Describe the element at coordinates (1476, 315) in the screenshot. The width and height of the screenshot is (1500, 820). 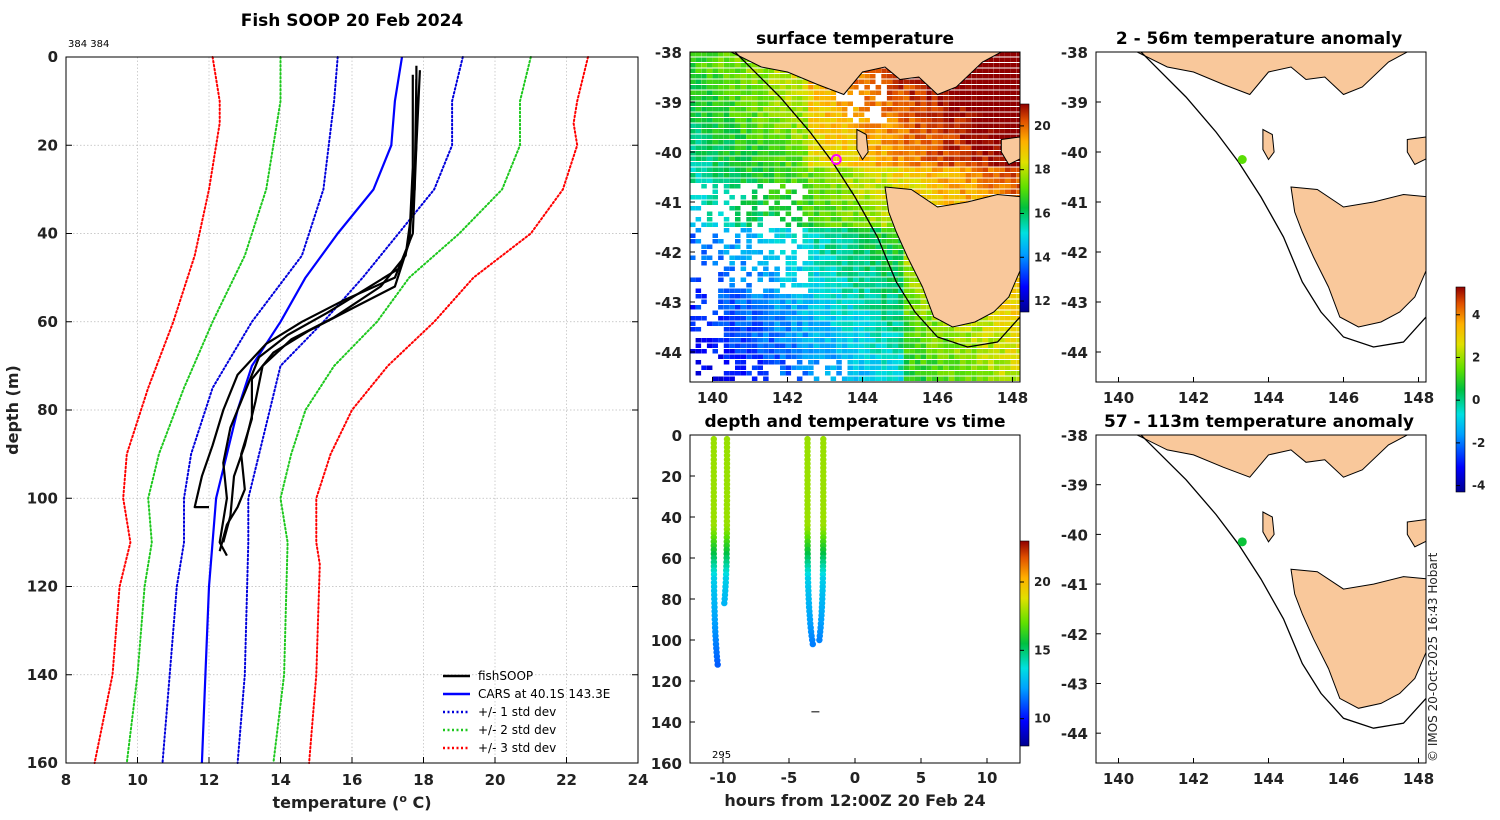
I see `anomaly-colorbar-tick-label: 4` at that location.